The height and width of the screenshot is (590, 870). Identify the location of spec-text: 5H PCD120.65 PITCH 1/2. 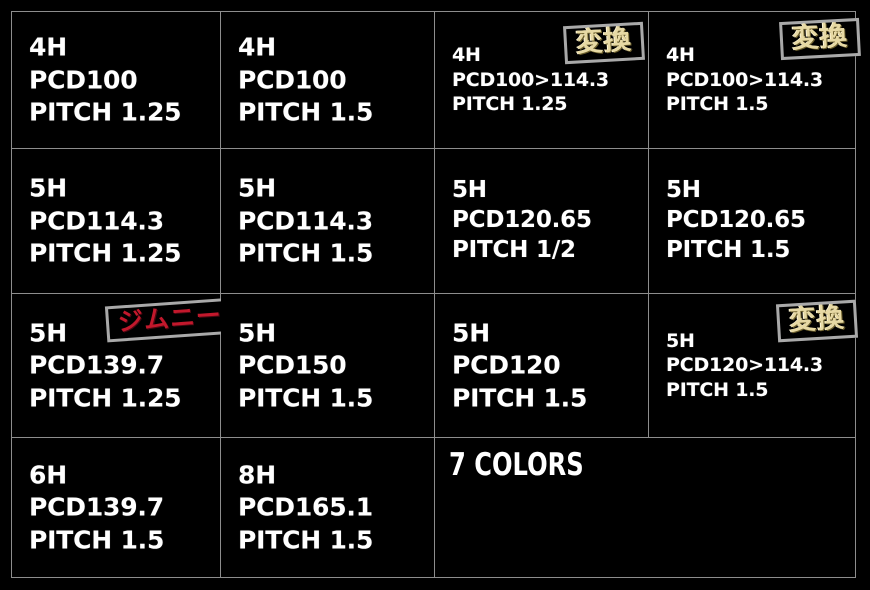
(522, 221).